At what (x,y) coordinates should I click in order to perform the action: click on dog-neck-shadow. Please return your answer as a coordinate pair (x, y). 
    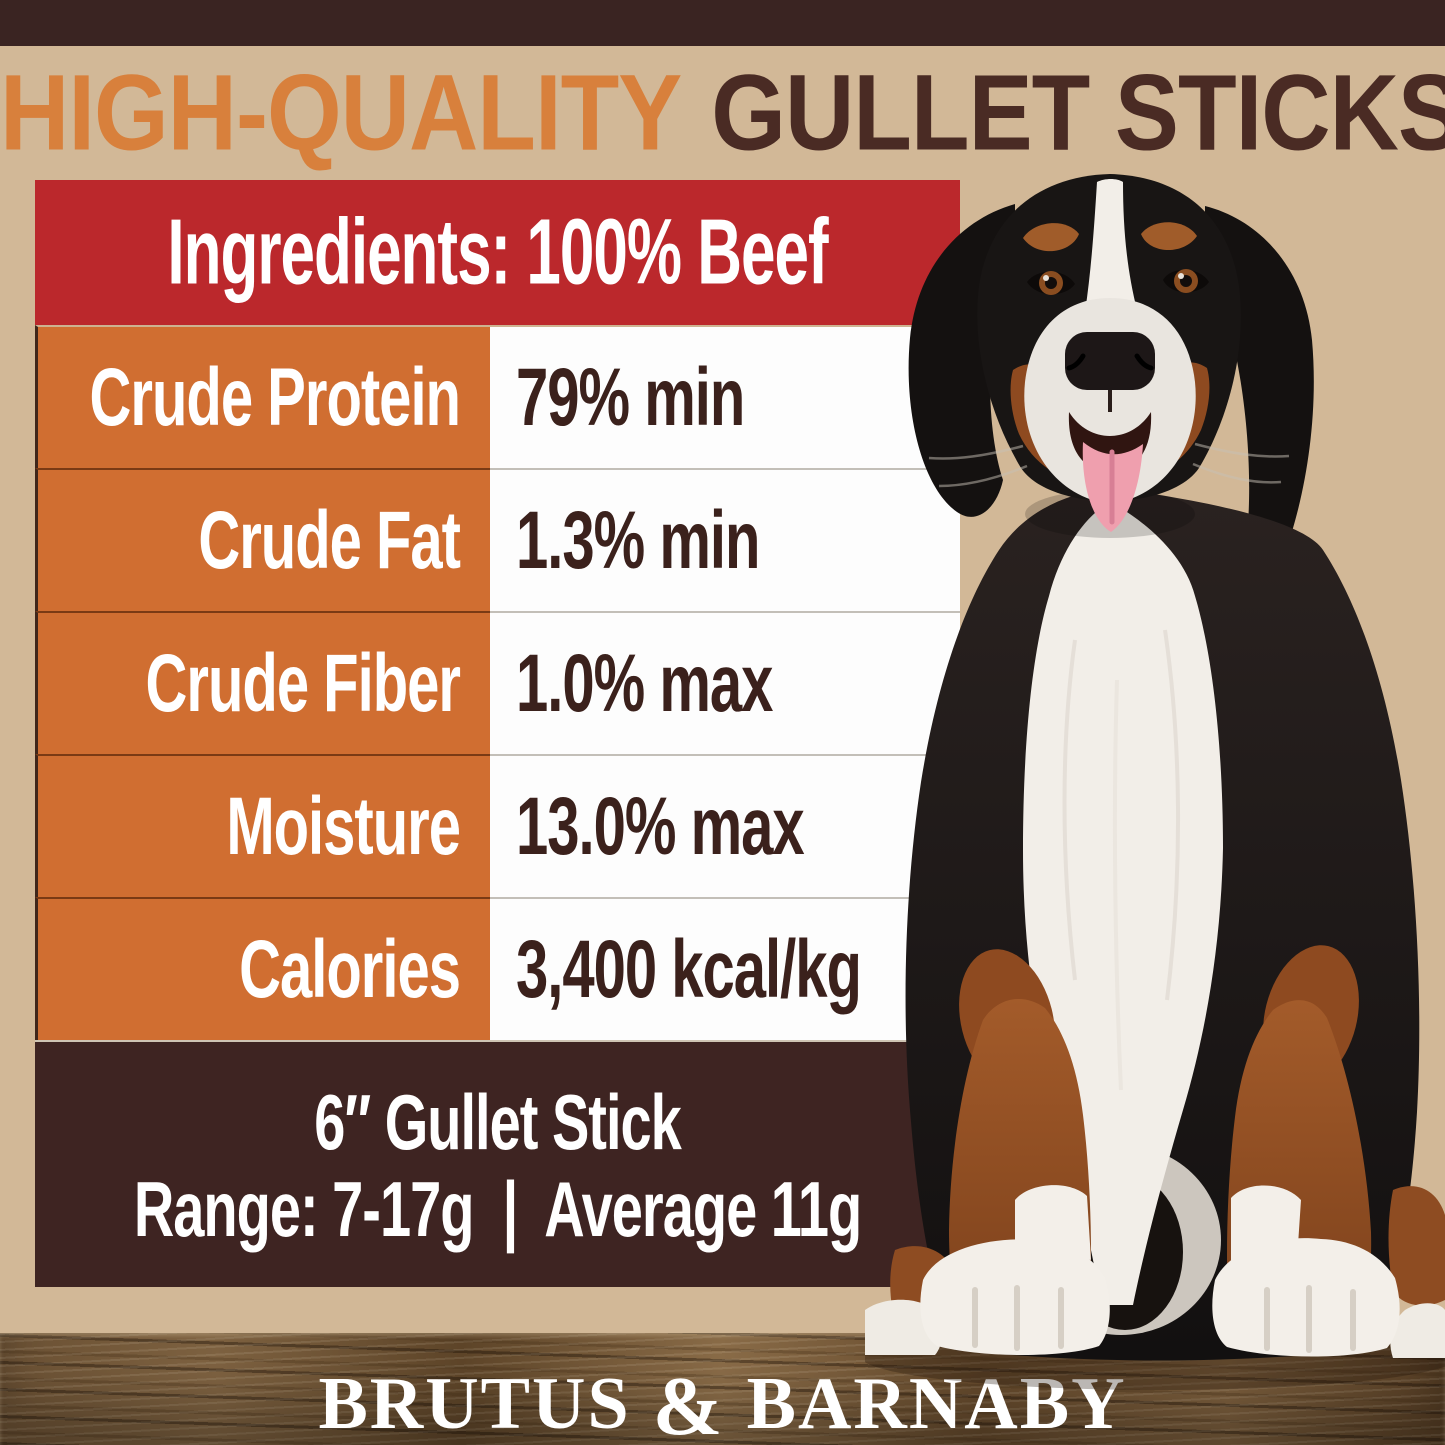
    Looking at the image, I should click on (1110, 514).